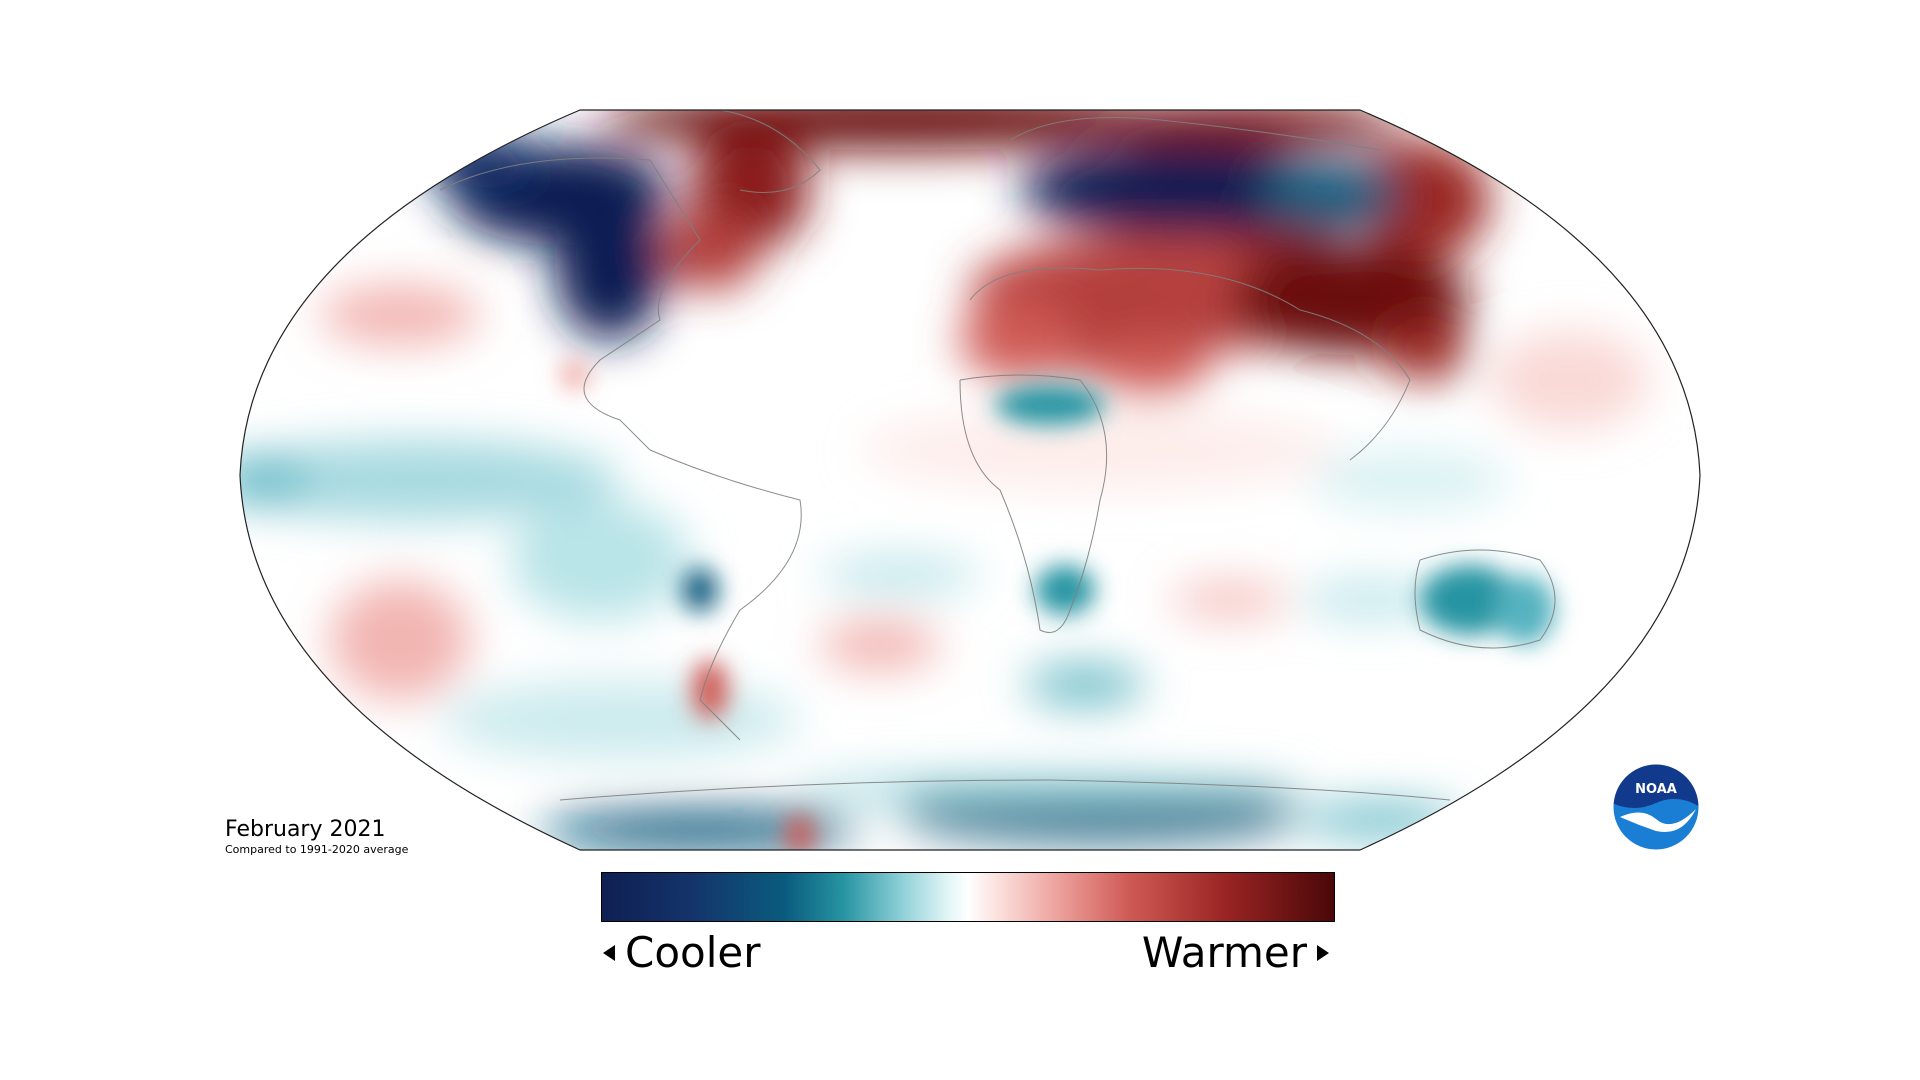  I want to click on map-title: February 2021, so click(305, 829).